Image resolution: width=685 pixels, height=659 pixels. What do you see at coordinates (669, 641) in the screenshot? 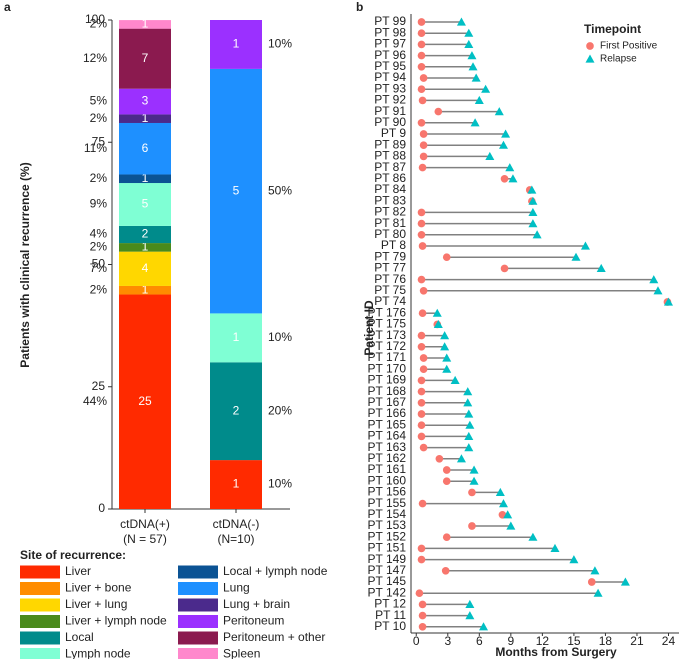
I see `x-tick-label: 24` at bounding box center [669, 641].